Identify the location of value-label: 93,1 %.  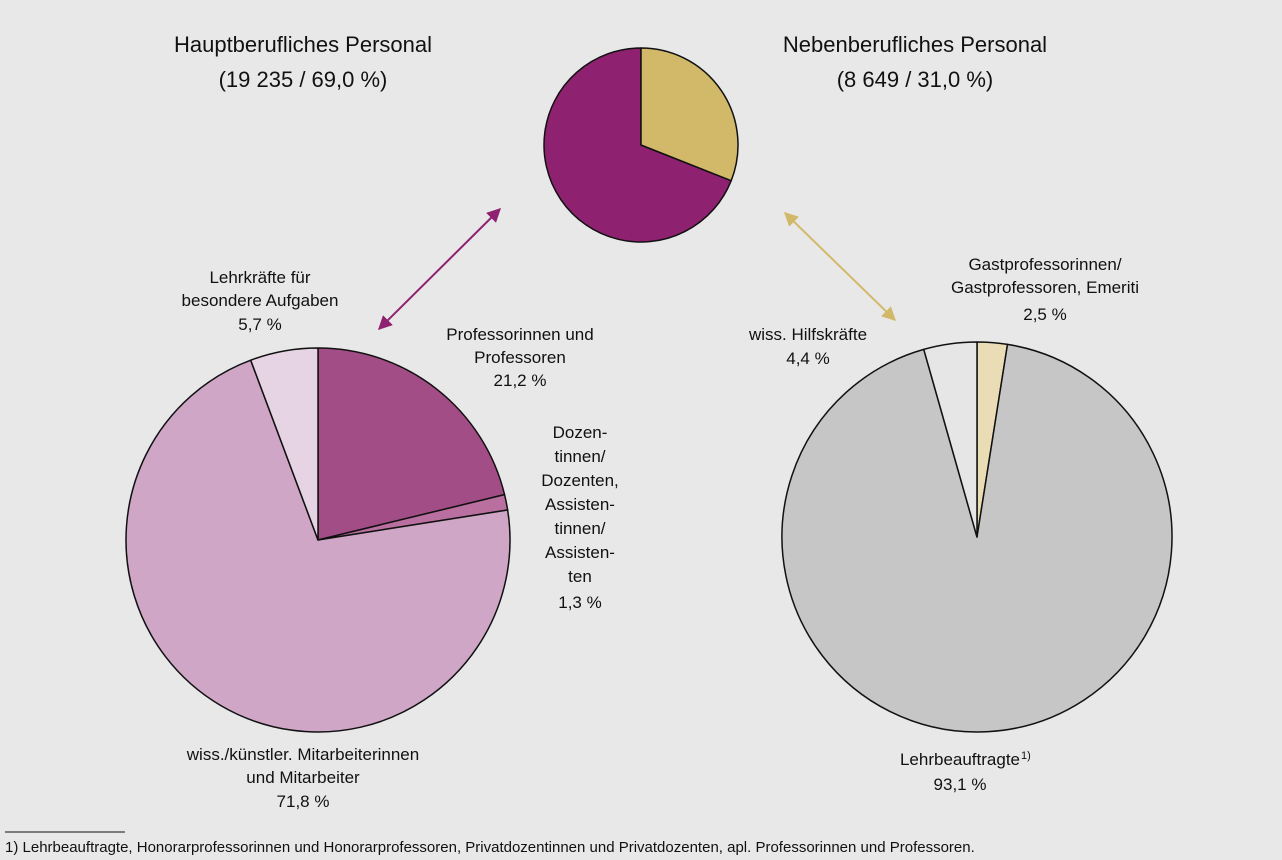
(960, 784).